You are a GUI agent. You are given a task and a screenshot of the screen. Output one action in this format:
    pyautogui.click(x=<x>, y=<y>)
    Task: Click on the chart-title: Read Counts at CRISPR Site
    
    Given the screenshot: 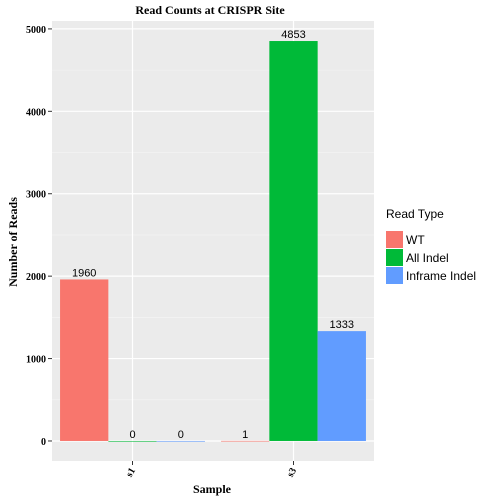 What is the action you would take?
    pyautogui.click(x=210, y=10)
    